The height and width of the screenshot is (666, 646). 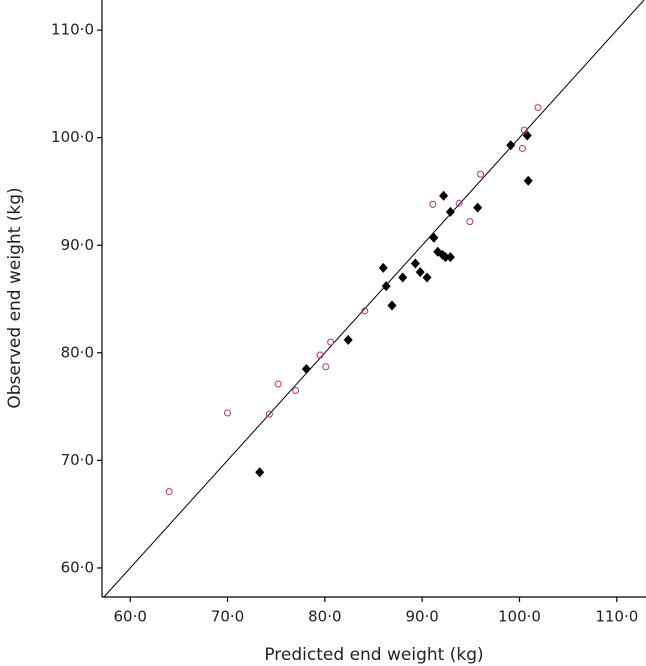 What do you see at coordinates (130, 617) in the screenshot?
I see `x-tick-label: 60·0` at bounding box center [130, 617].